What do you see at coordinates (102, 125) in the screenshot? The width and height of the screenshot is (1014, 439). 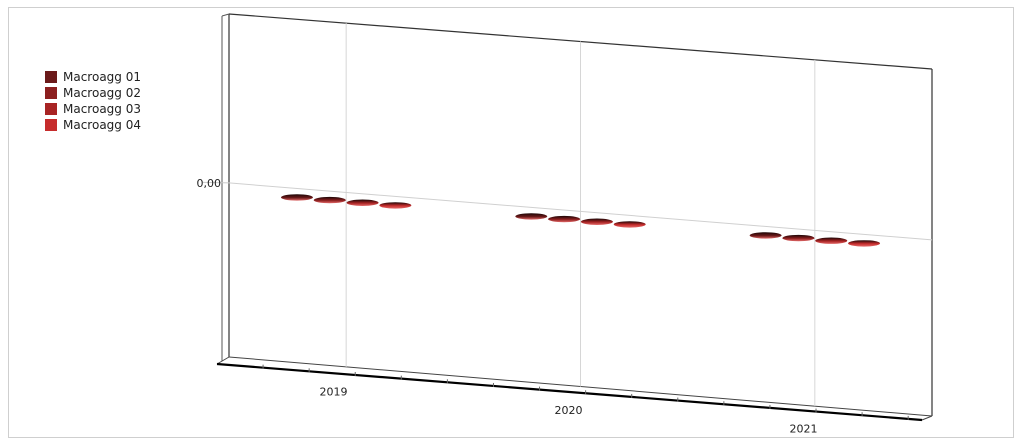 I see `legend-label: Macroagg 04` at bounding box center [102, 125].